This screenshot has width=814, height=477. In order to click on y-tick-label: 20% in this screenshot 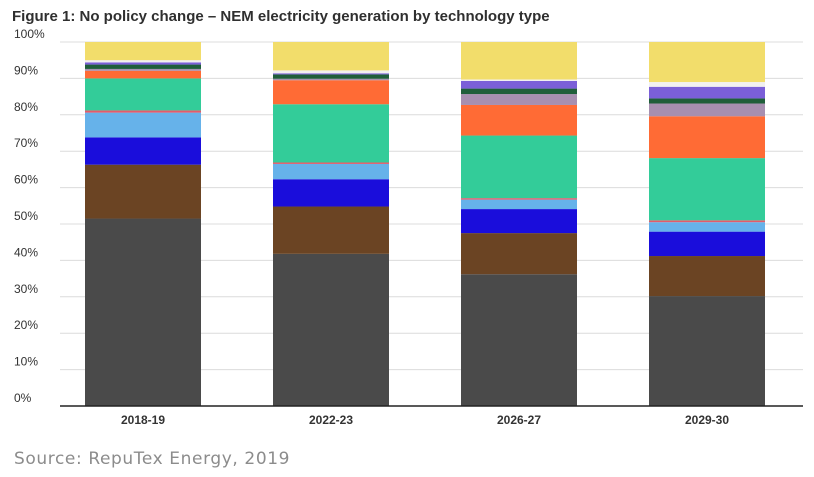, I will do `click(26, 325)`.